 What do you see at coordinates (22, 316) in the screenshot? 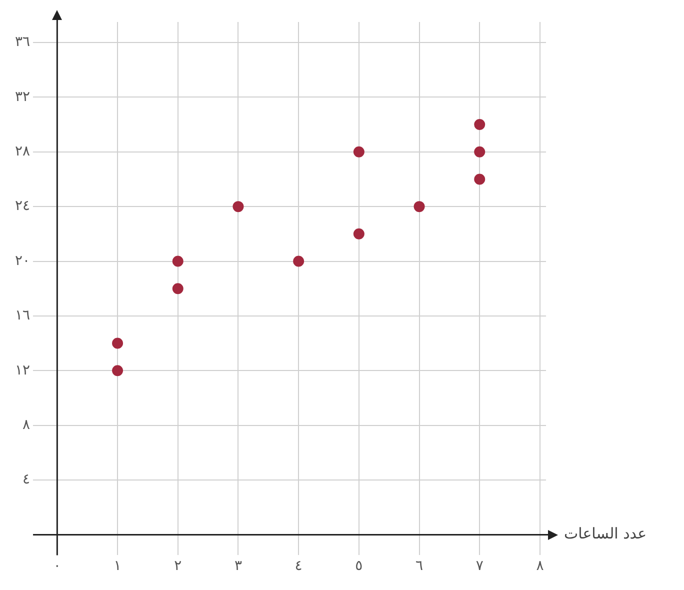
I see `y-tick-label: ١٦` at bounding box center [22, 316].